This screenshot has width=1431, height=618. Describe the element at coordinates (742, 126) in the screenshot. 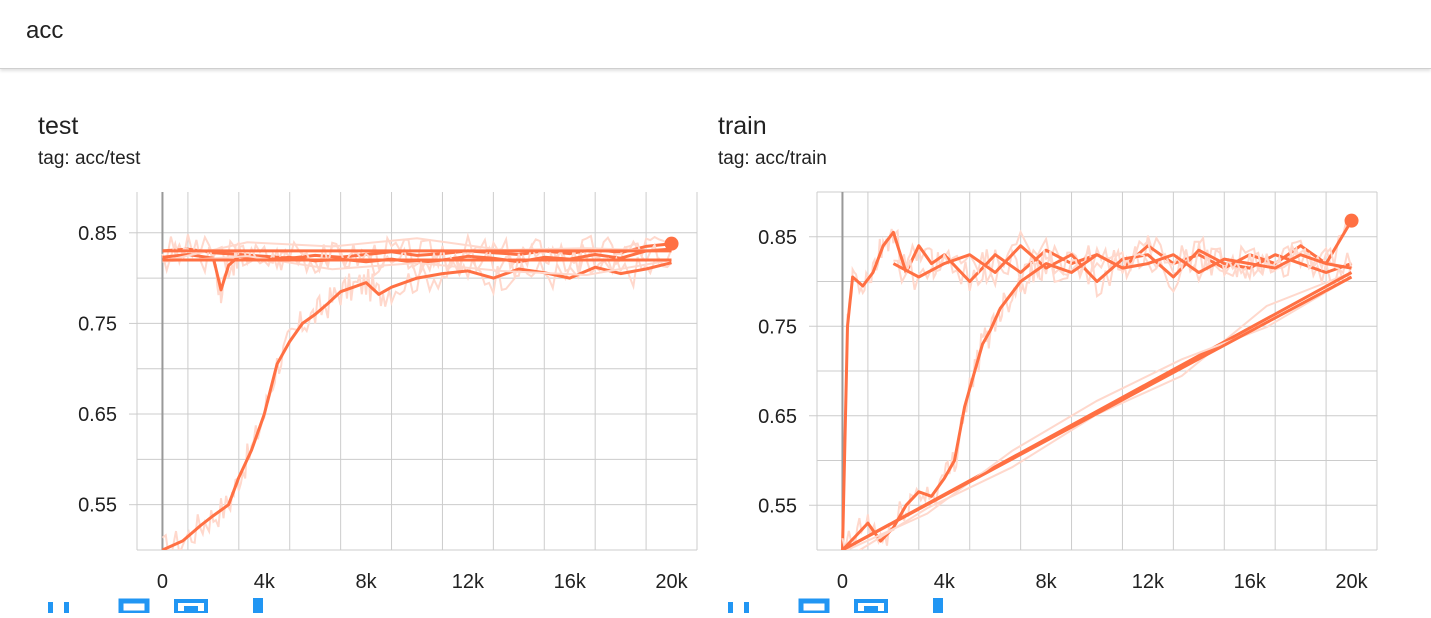

I see `chart-title: train` at that location.